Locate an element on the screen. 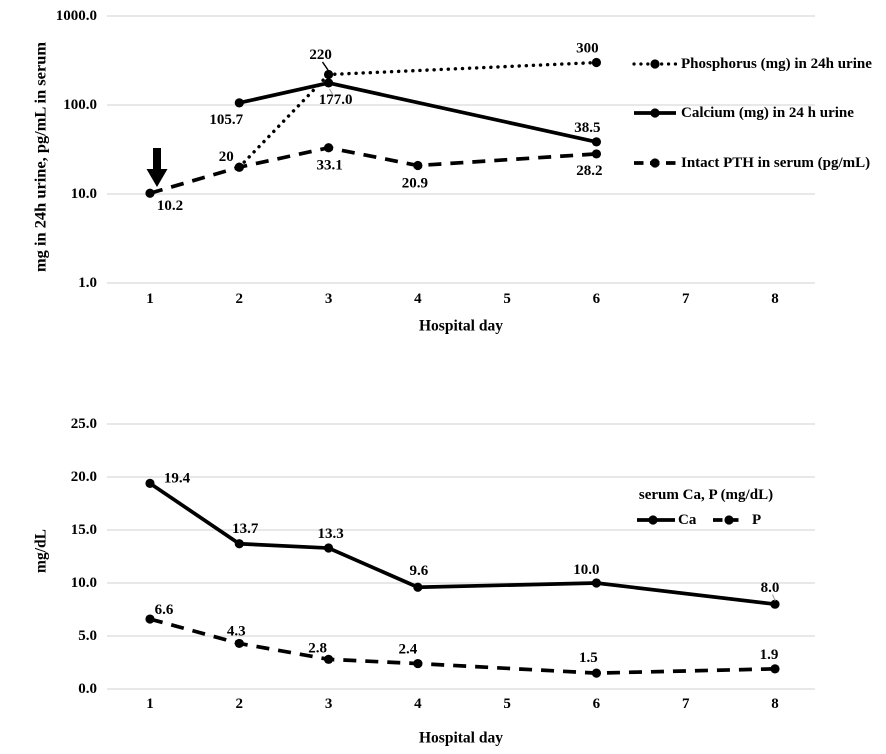  data-point-label: 8.0 is located at coordinates (770, 588).